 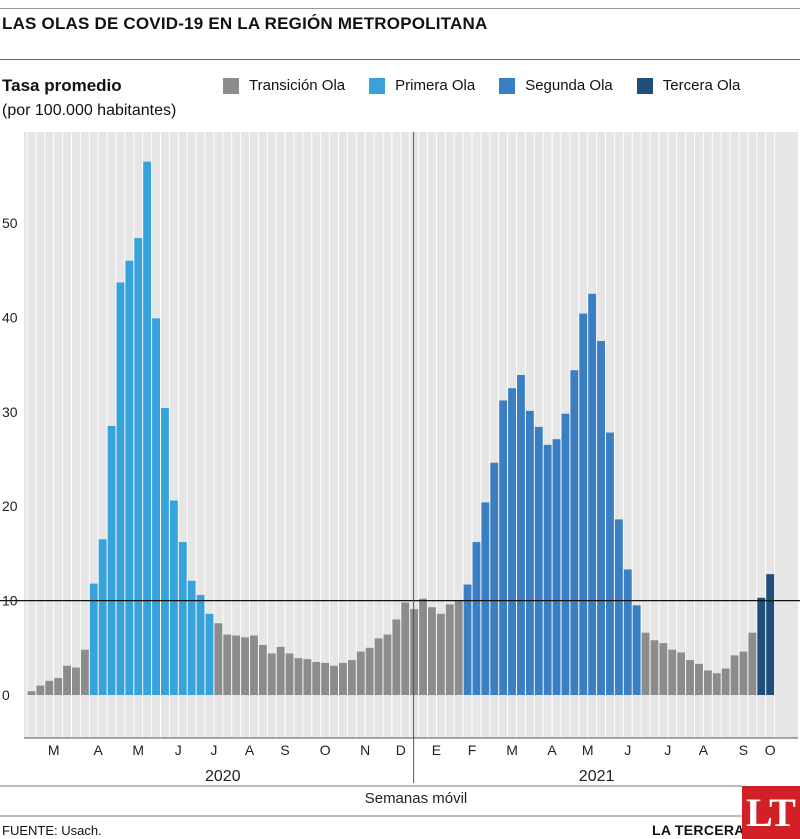 What do you see at coordinates (223, 776) in the screenshot?
I see `year-label: 2020` at bounding box center [223, 776].